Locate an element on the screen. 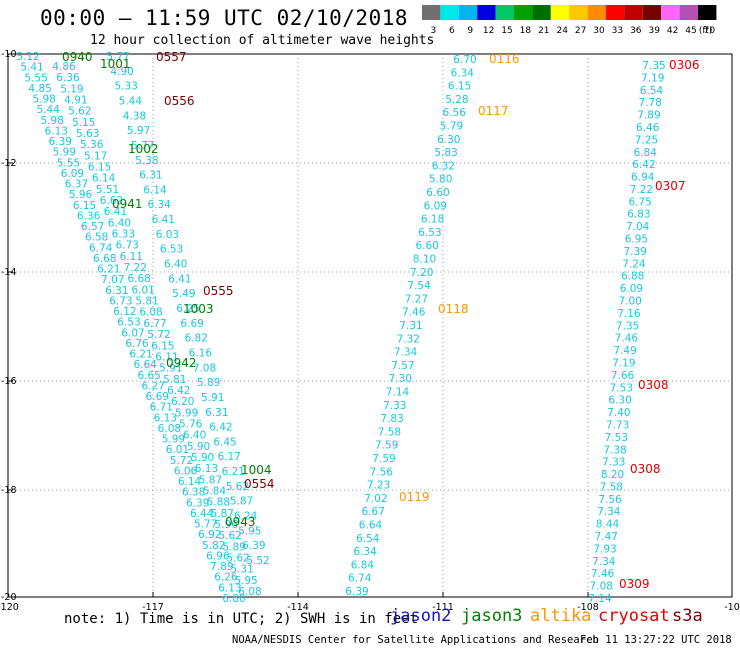 The image size is (740, 650). swh-value: 5.62 is located at coordinates (230, 536).